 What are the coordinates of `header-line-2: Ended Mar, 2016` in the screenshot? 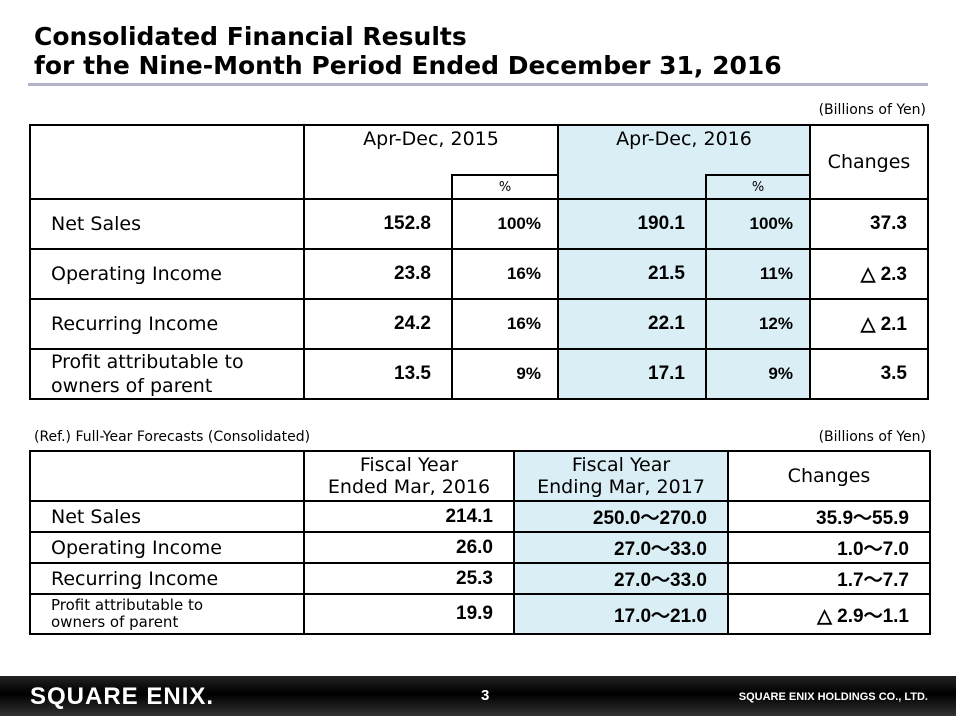 It's located at (409, 487).